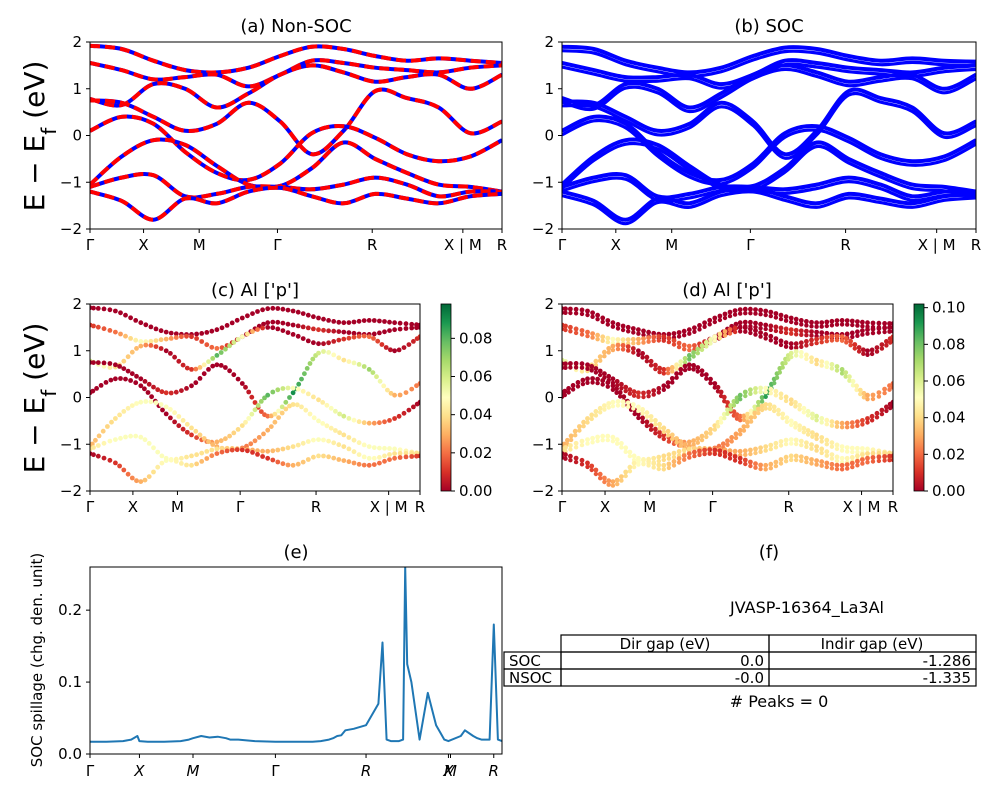 The image size is (1000, 800). What do you see at coordinates (549, 42) in the screenshot?
I see `ytick-label: 2` at bounding box center [549, 42].